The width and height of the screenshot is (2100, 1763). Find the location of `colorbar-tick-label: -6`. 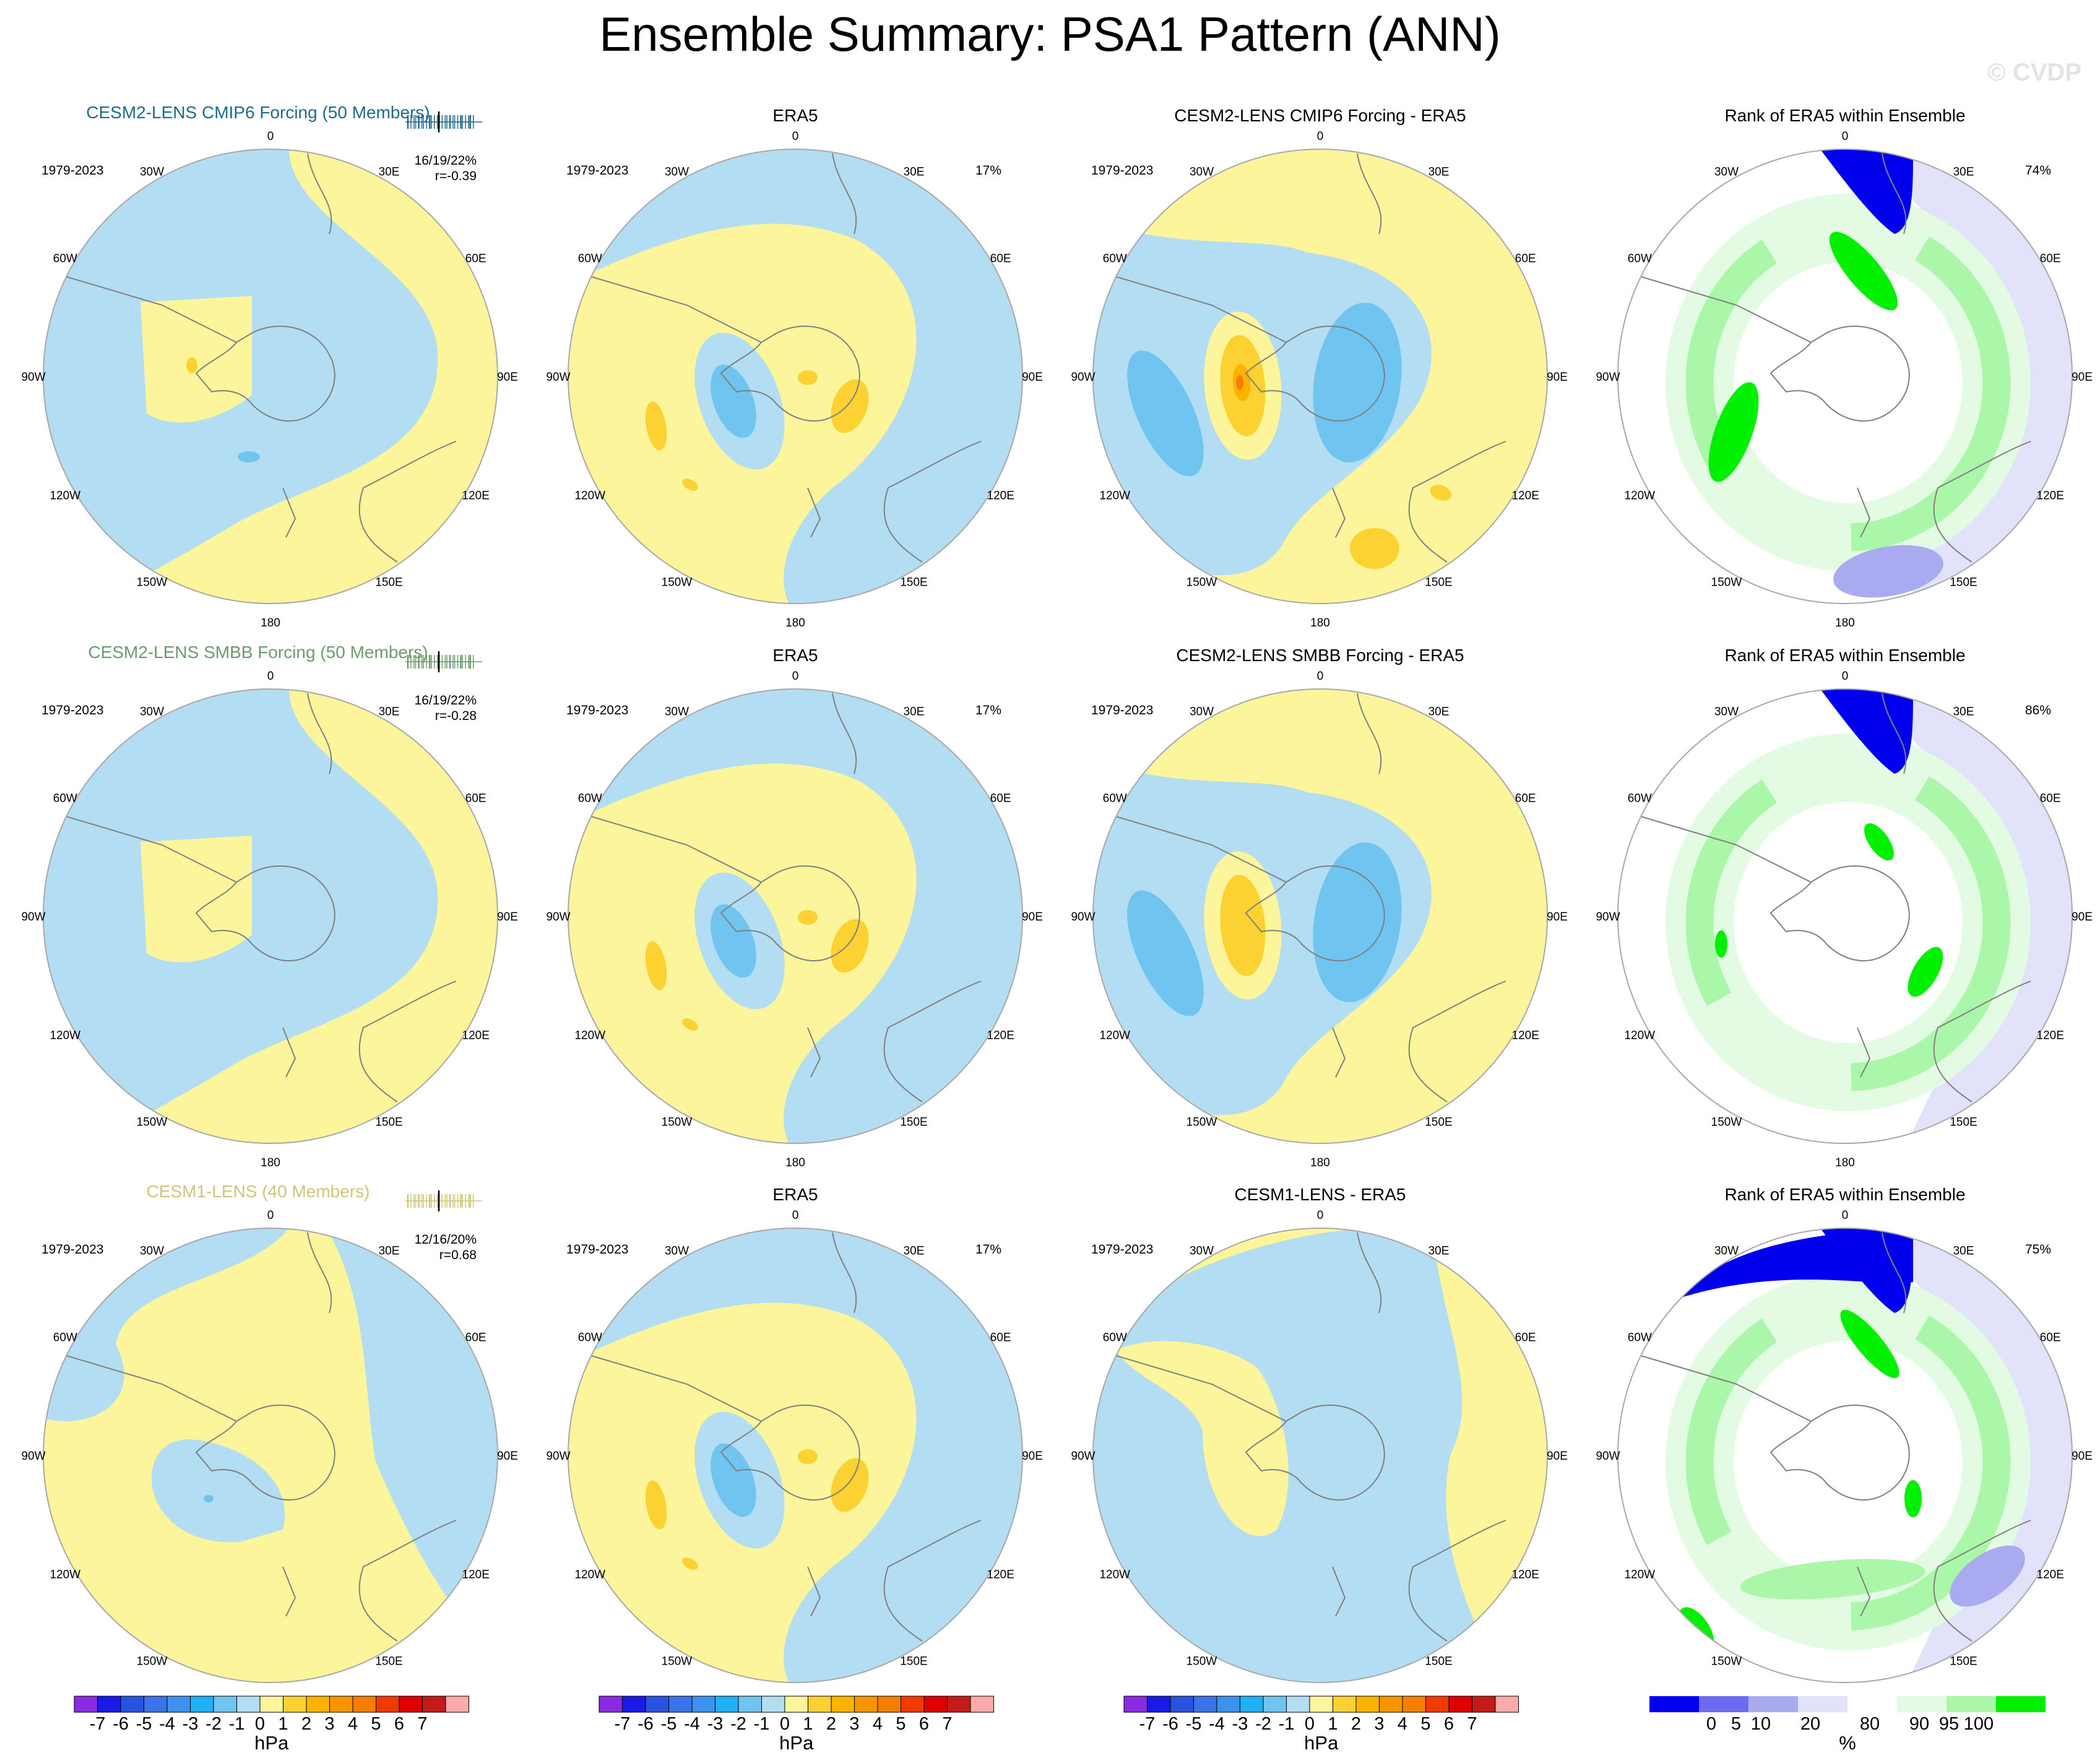

colorbar-tick-label: -6 is located at coordinates (645, 1724).